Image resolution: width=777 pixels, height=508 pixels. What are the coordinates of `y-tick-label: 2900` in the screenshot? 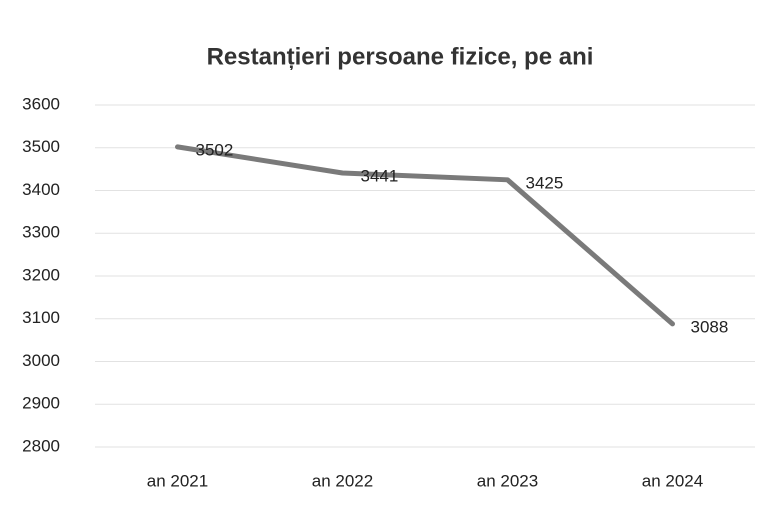 It's located at (41, 403).